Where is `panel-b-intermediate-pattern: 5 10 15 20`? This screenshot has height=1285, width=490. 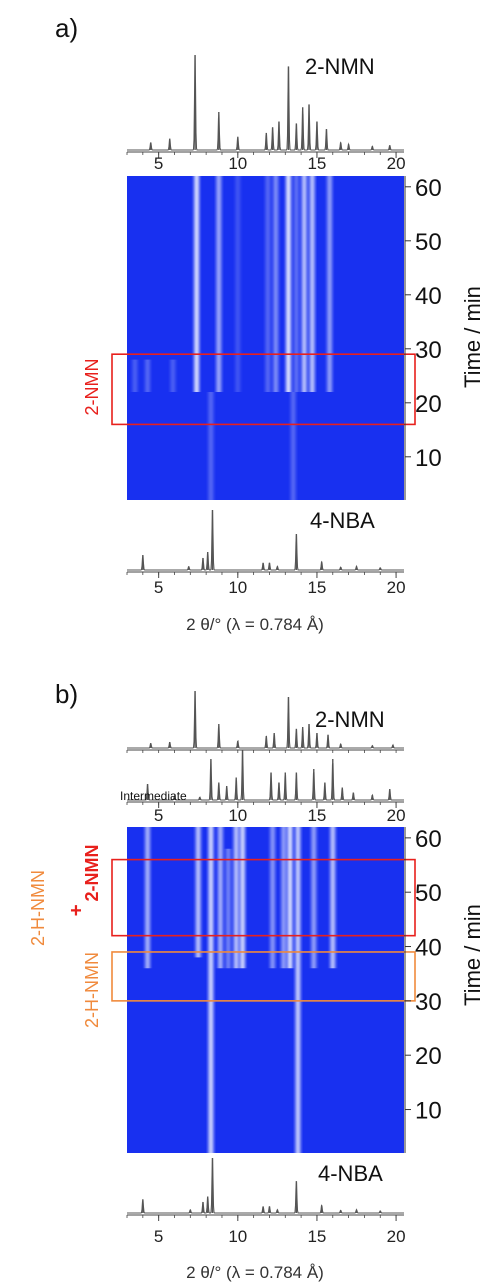
panel-b-intermediate-pattern: 5 10 15 20 is located at coordinates (266, 787).